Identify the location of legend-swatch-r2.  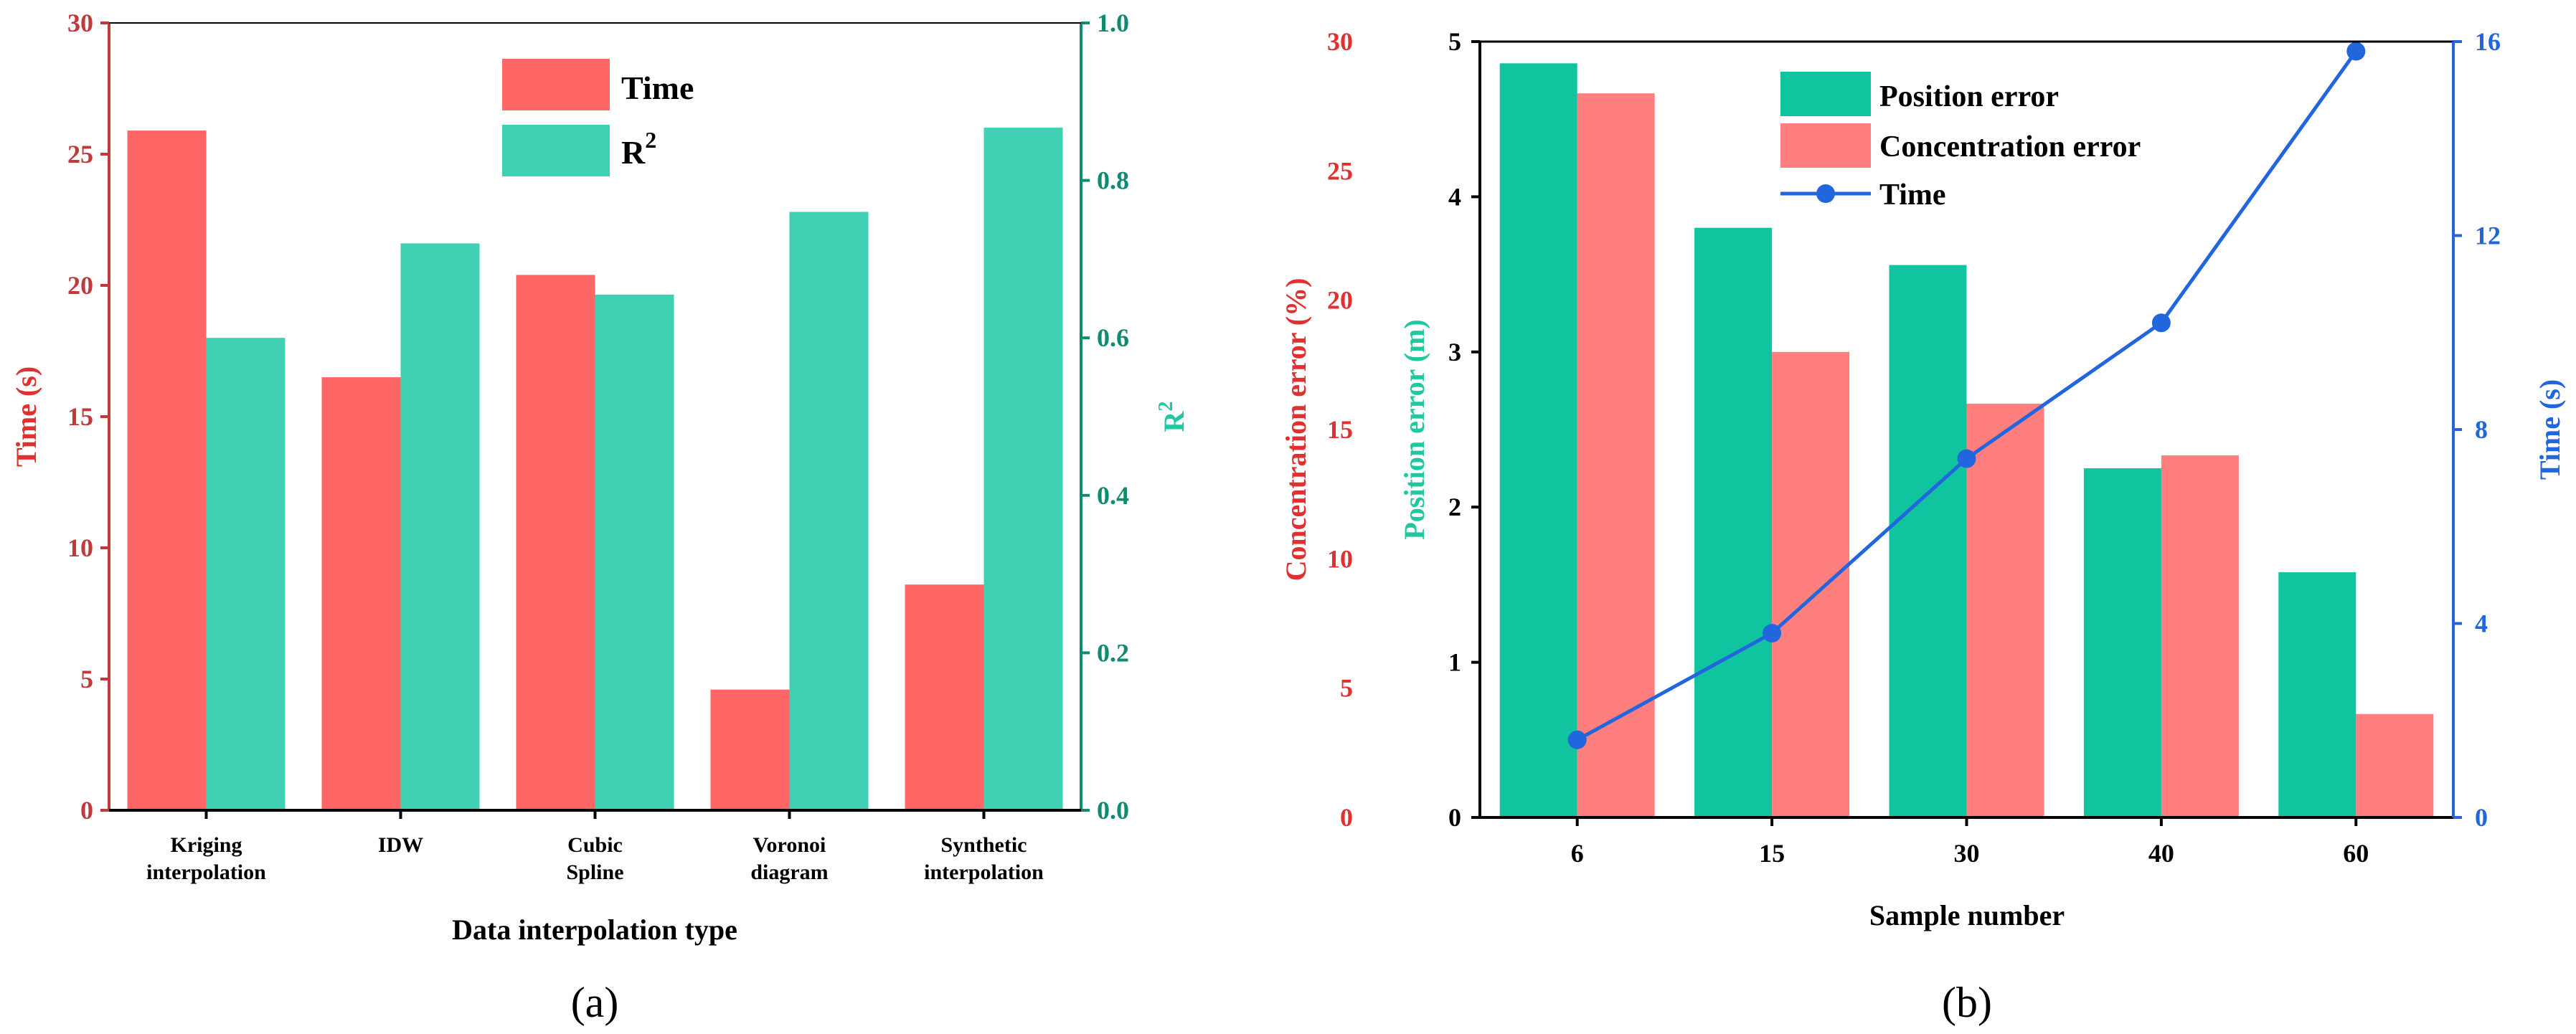
(556, 150).